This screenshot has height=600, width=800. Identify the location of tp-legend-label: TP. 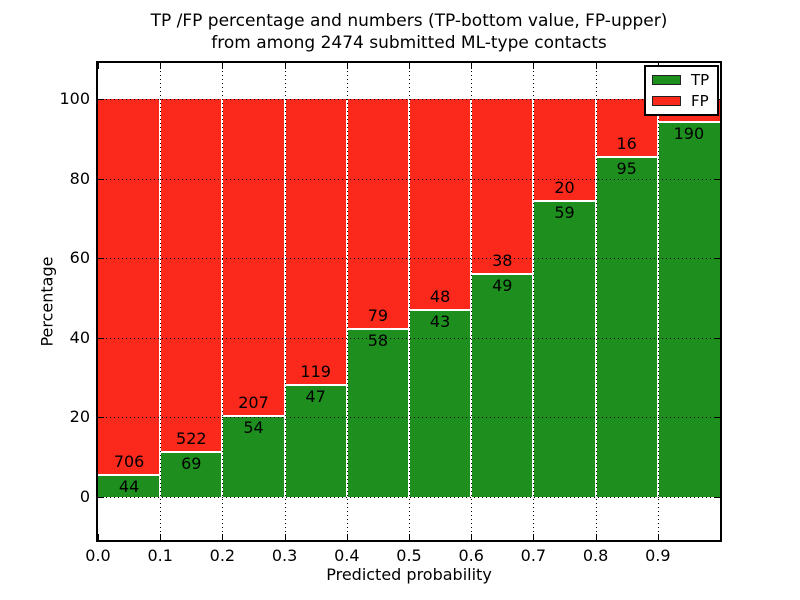
(700, 80).